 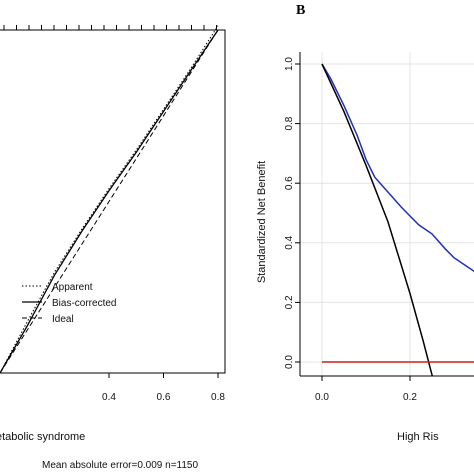 I want to click on panel-b-x-axis-label: High Ris, so click(x=418, y=437).